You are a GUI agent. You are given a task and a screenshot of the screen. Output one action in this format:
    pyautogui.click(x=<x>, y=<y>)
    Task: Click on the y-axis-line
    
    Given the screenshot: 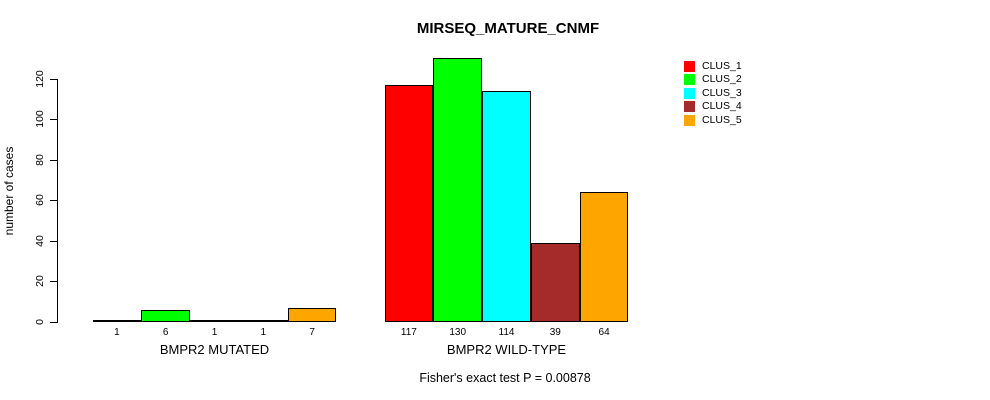 What is the action you would take?
    pyautogui.click(x=57, y=200)
    